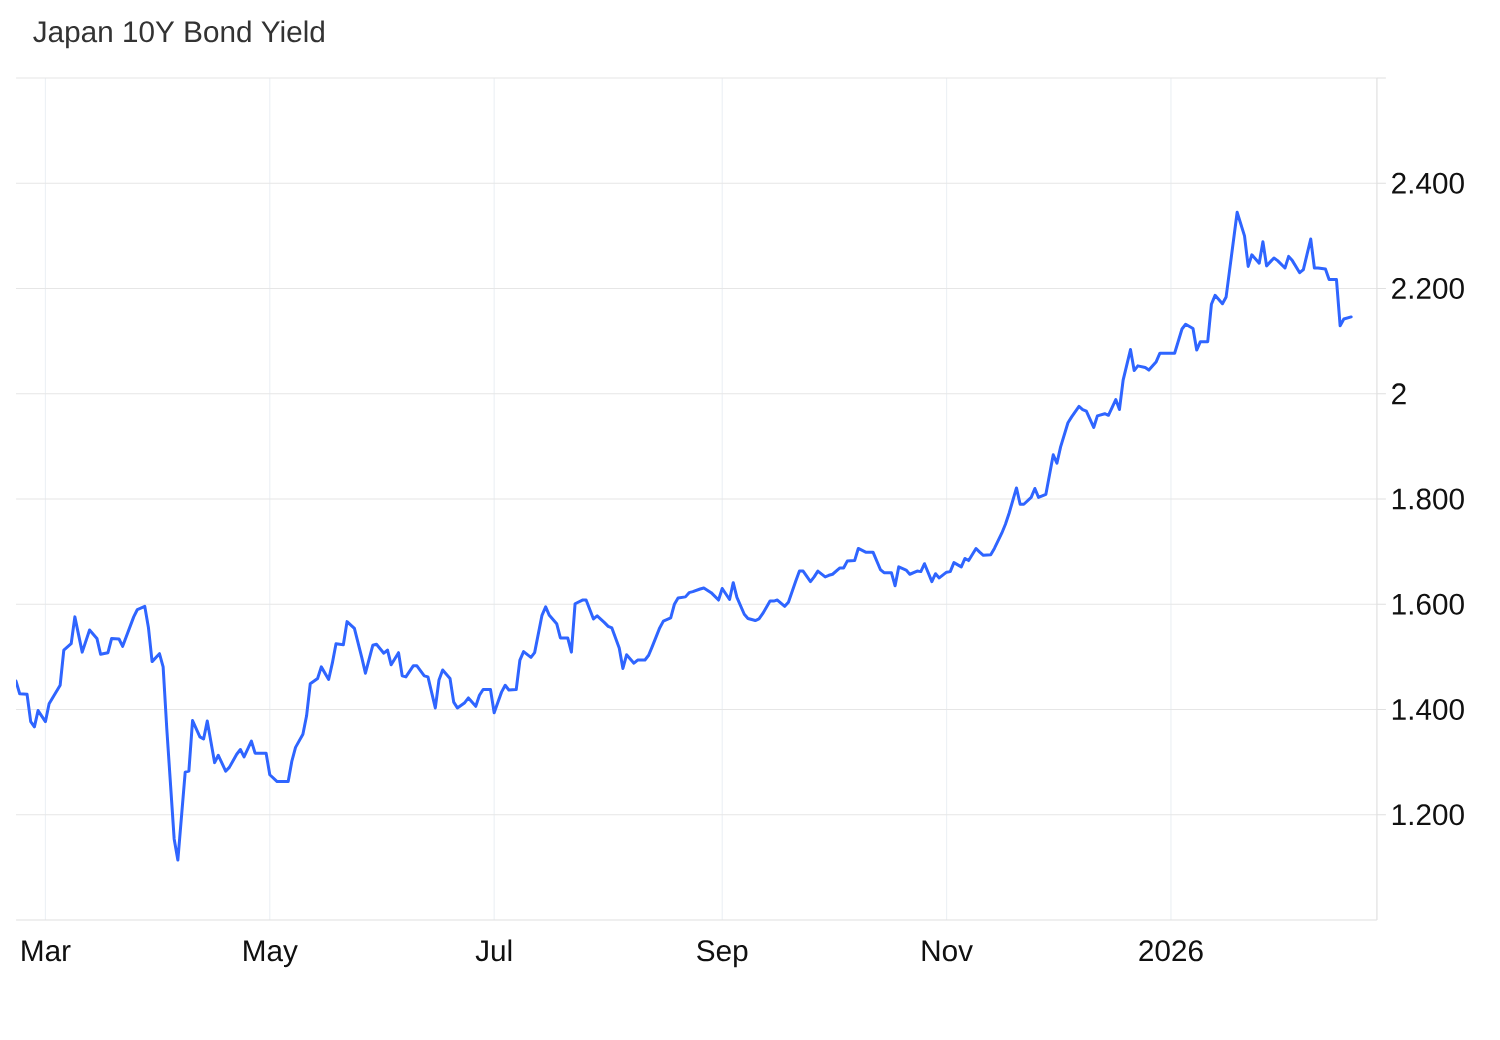 Image resolution: width=1500 pixels, height=1040 pixels. I want to click on y-tick-label: 2, so click(1399, 394).